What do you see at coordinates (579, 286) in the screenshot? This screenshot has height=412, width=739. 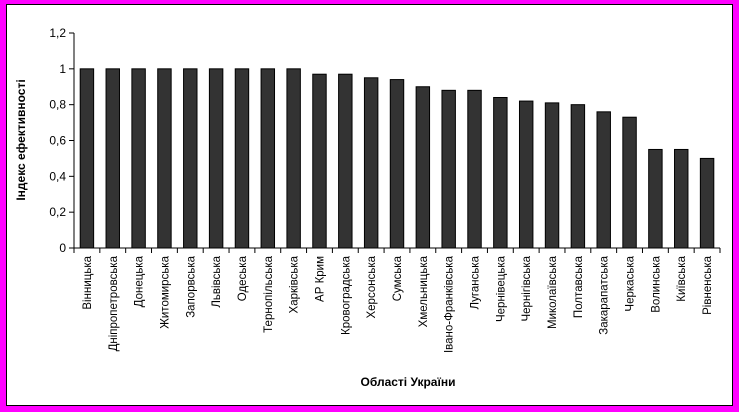 I see `category-label: Полтавська` at bounding box center [579, 286].